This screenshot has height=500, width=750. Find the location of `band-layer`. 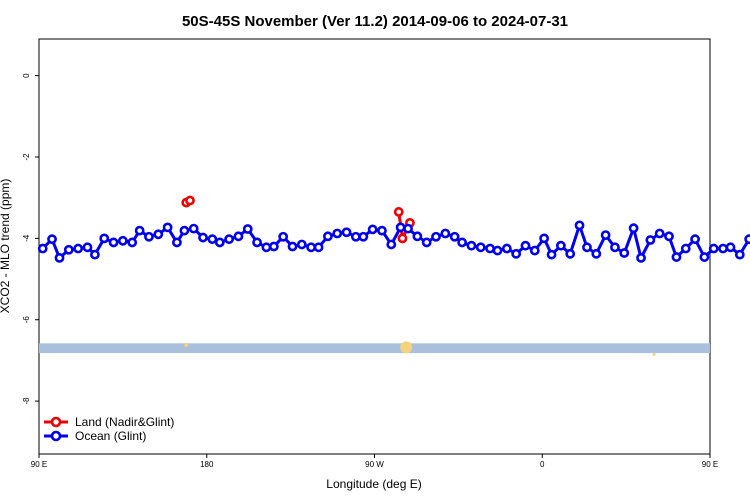

band-layer is located at coordinates (374, 348).